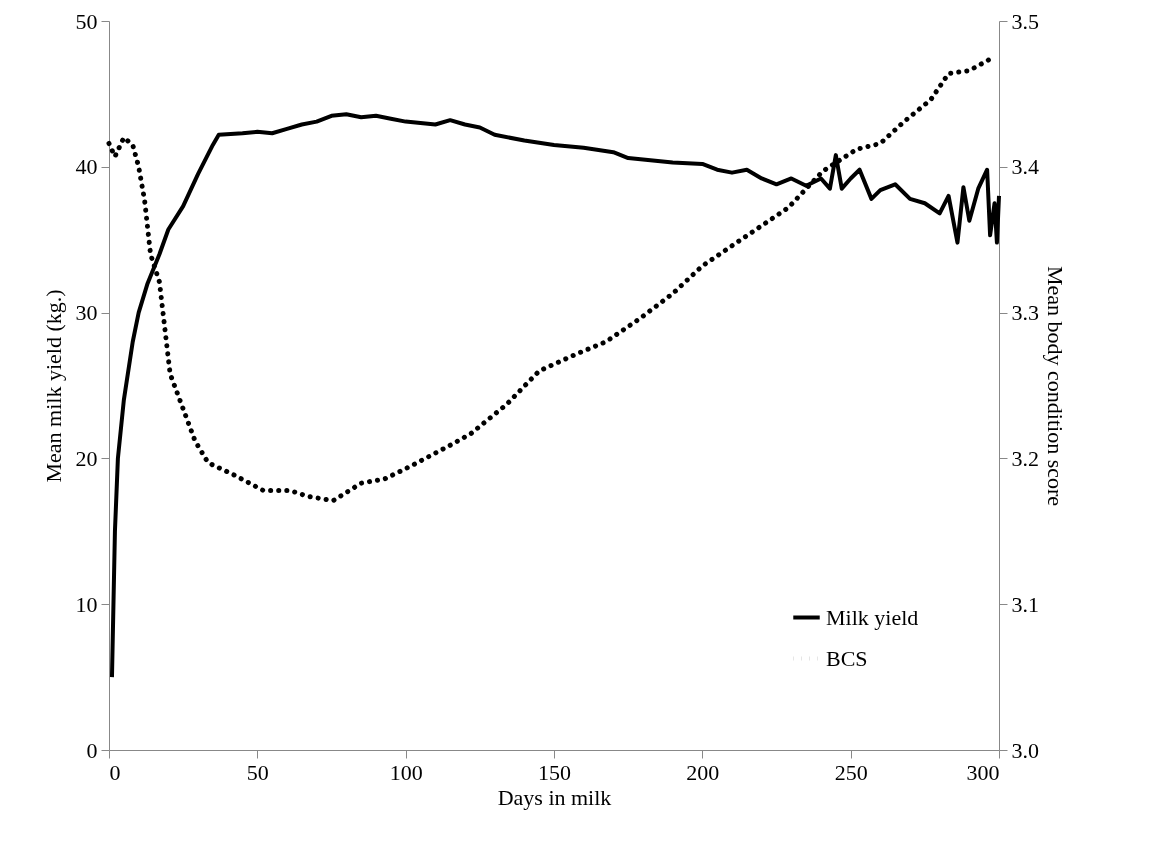 This screenshot has width=1149, height=848. What do you see at coordinates (1025, 313) in the screenshot?
I see `y2-tick-label: 3.3` at bounding box center [1025, 313].